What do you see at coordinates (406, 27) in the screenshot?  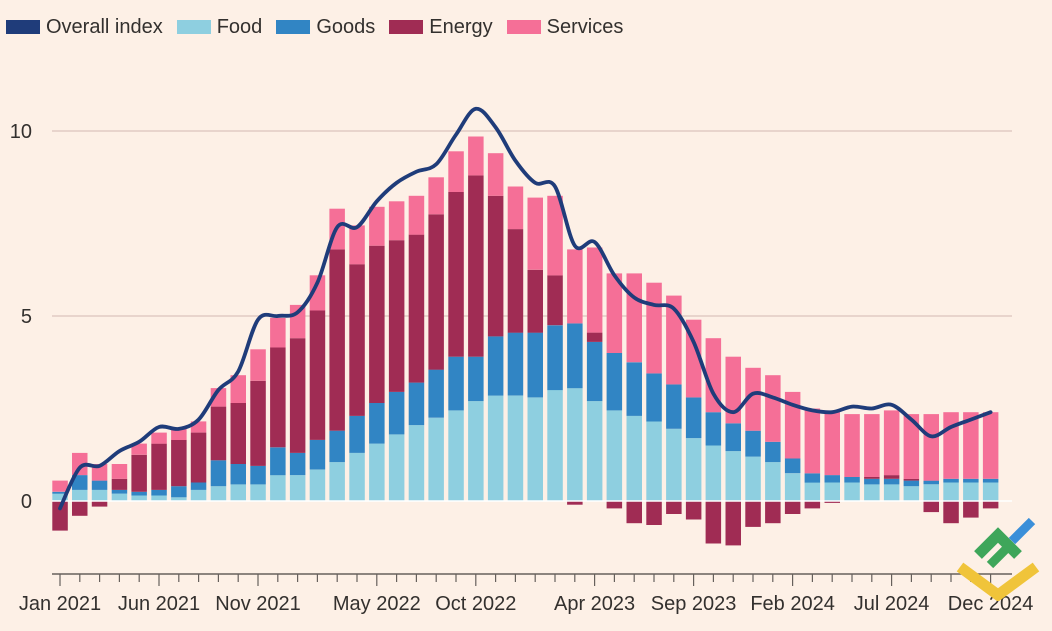 I see `legend-swatch-energy` at bounding box center [406, 27].